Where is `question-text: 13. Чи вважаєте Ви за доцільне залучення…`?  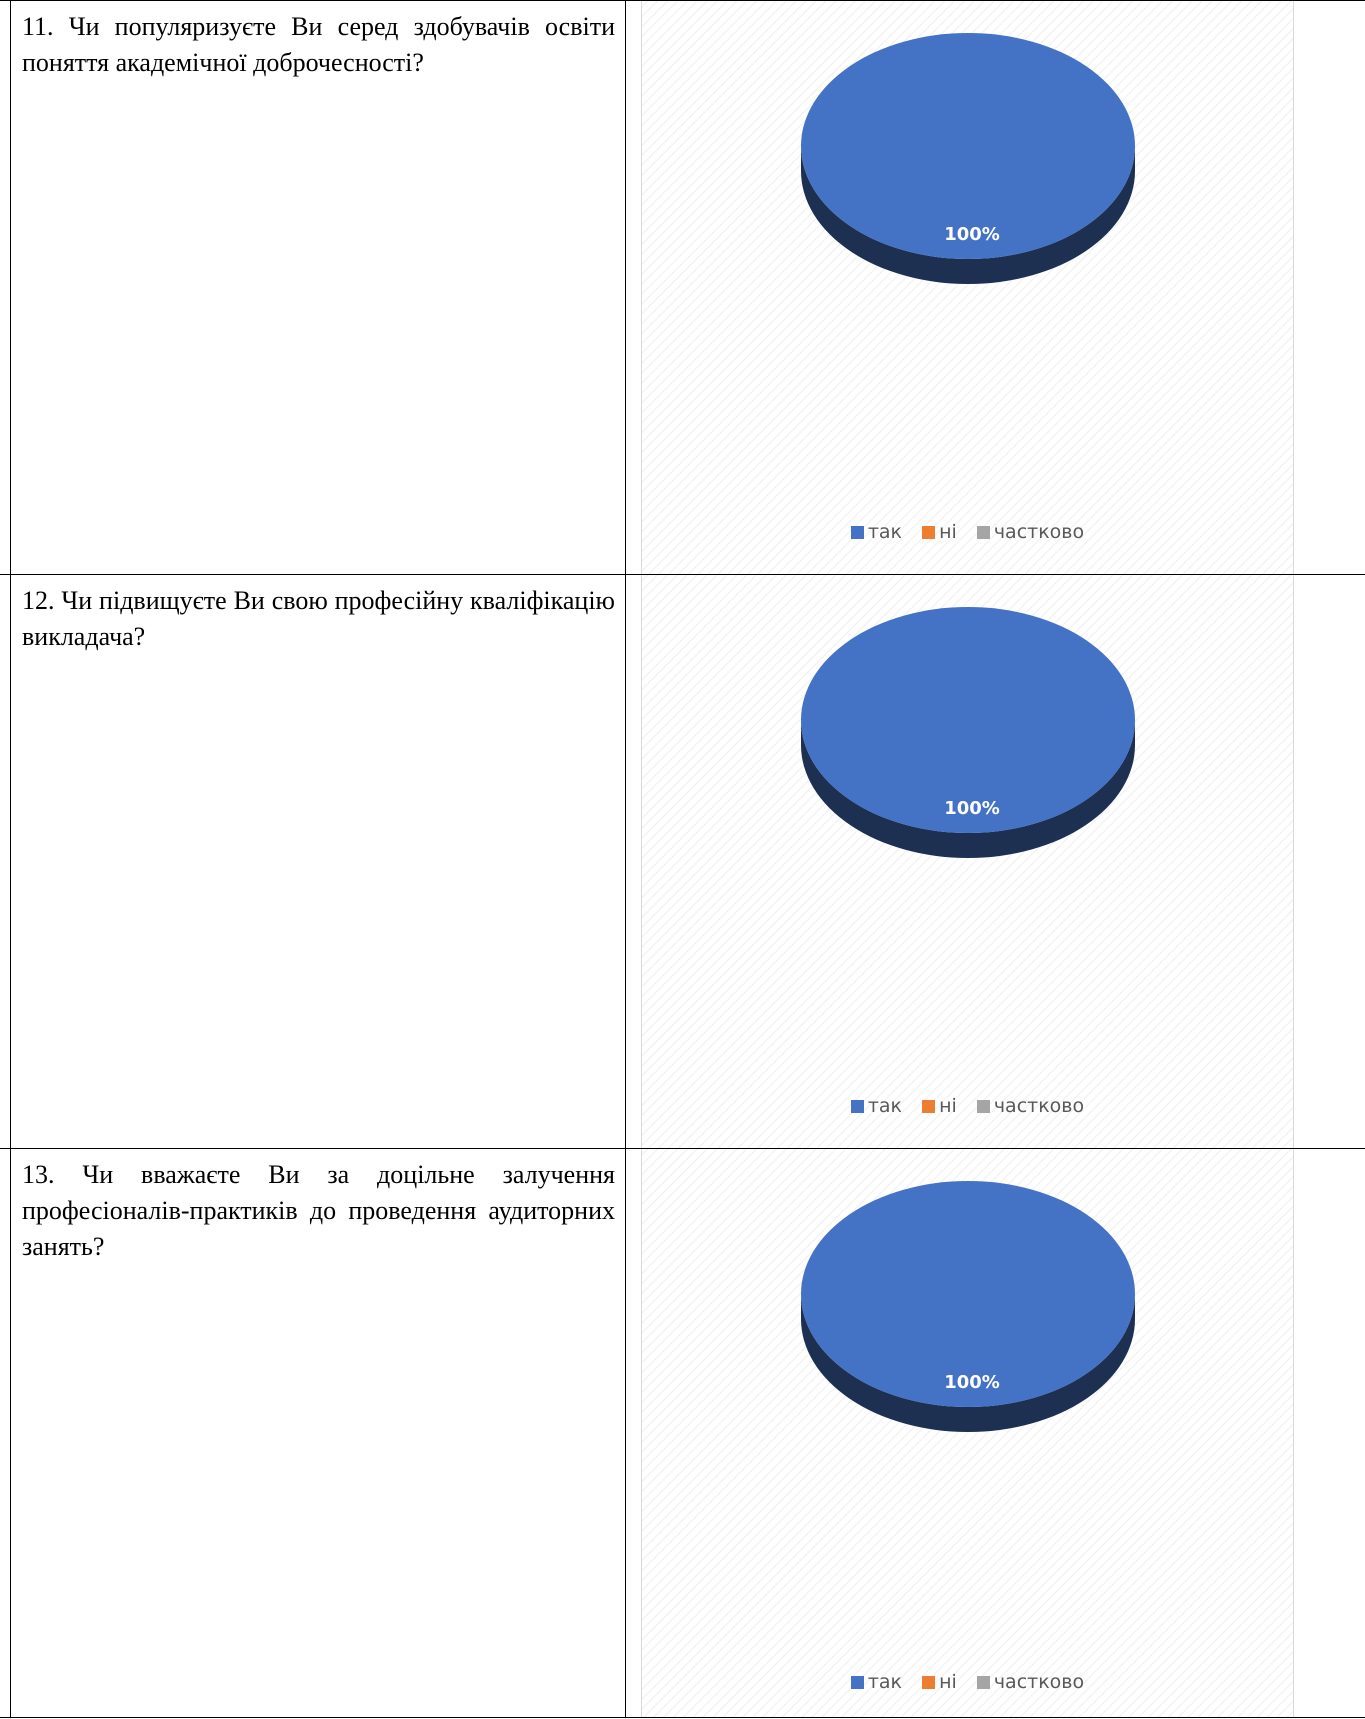
question-text: 13. Чи вважаєте Ви за доцільне залучення… is located at coordinates (318, 1210).